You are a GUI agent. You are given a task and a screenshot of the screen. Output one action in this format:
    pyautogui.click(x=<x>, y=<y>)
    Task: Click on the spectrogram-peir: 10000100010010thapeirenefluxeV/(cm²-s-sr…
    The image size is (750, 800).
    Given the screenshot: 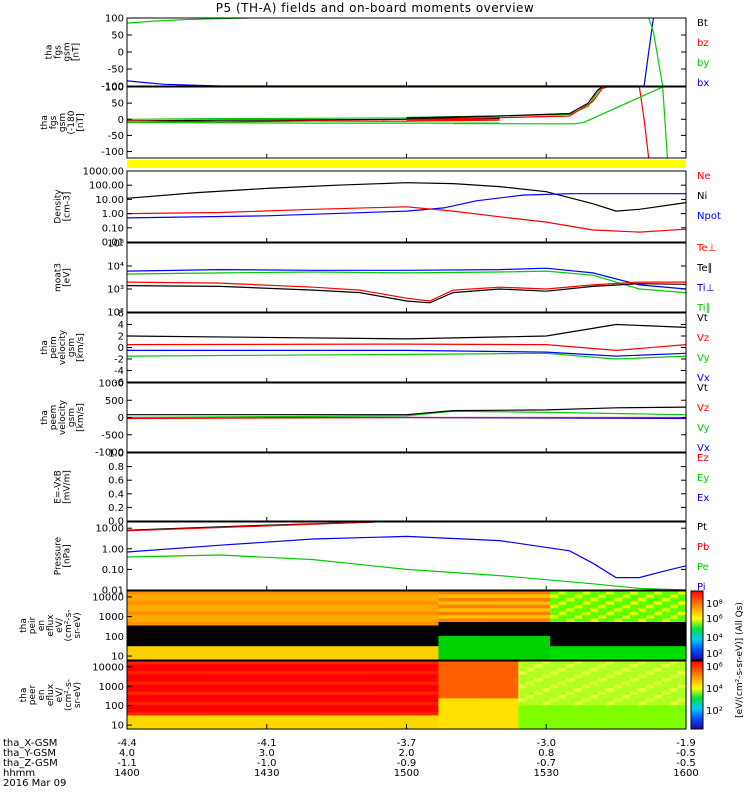 What is the action you would take?
    pyautogui.click(x=361, y=626)
    